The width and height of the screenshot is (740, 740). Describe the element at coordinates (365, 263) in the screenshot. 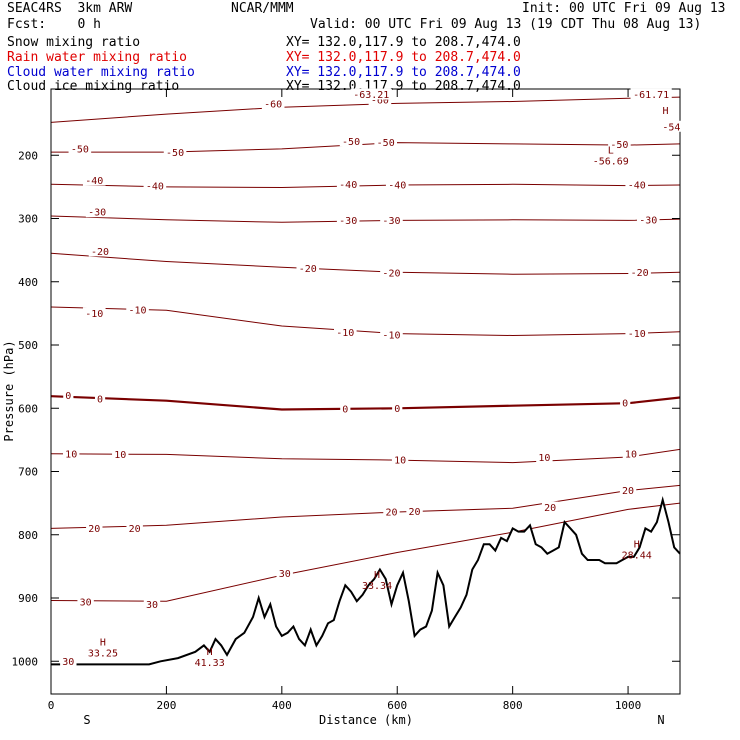

I see `contour-line--20` at that location.